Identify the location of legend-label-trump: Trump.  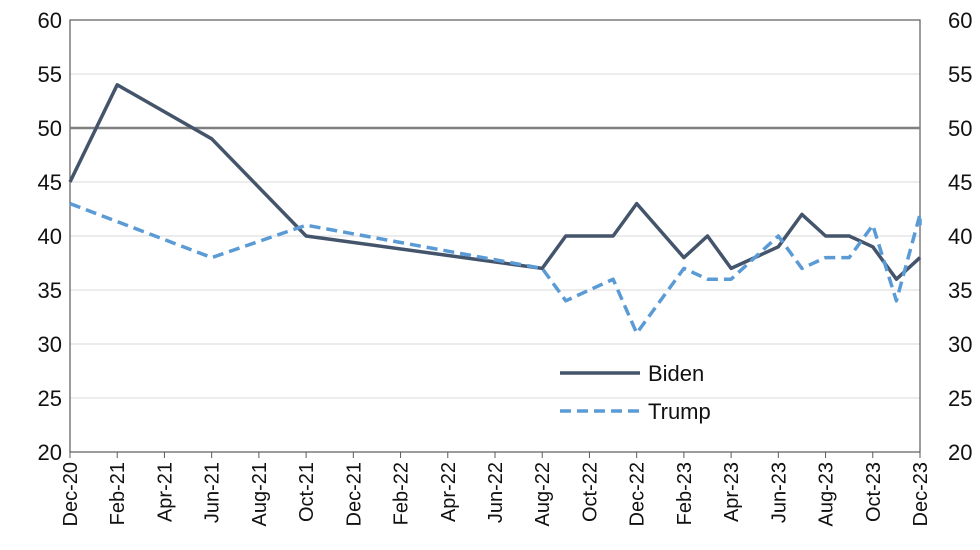
(679, 411).